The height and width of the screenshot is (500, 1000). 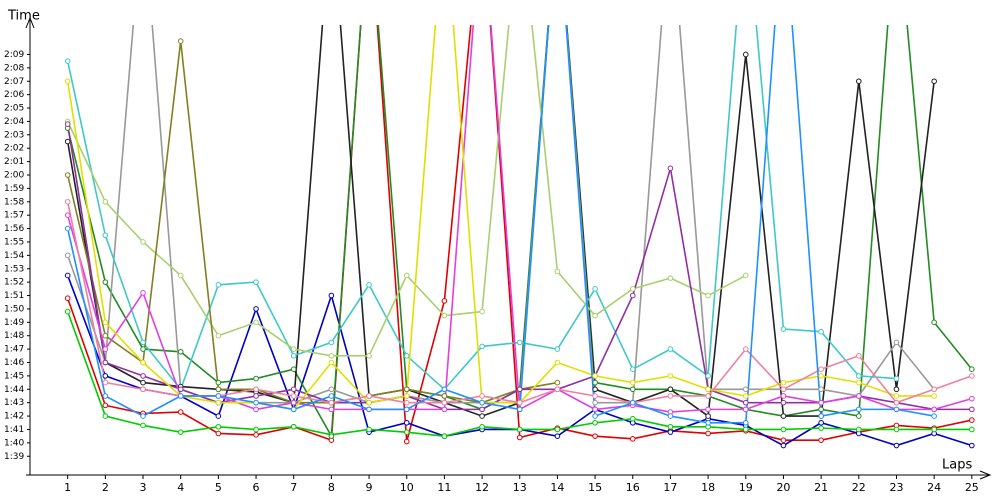 What do you see at coordinates (14, 443) in the screenshot?
I see `y-tick-label: 1:40` at bounding box center [14, 443].